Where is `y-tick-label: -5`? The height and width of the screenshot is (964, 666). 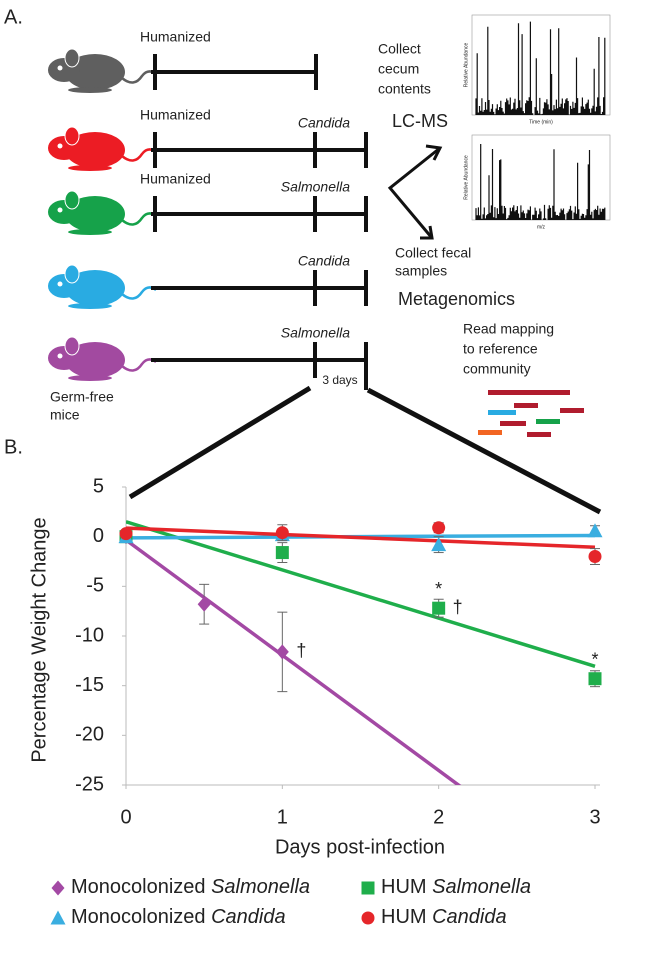
y-tick-label: -5 is located at coordinates (95, 586).